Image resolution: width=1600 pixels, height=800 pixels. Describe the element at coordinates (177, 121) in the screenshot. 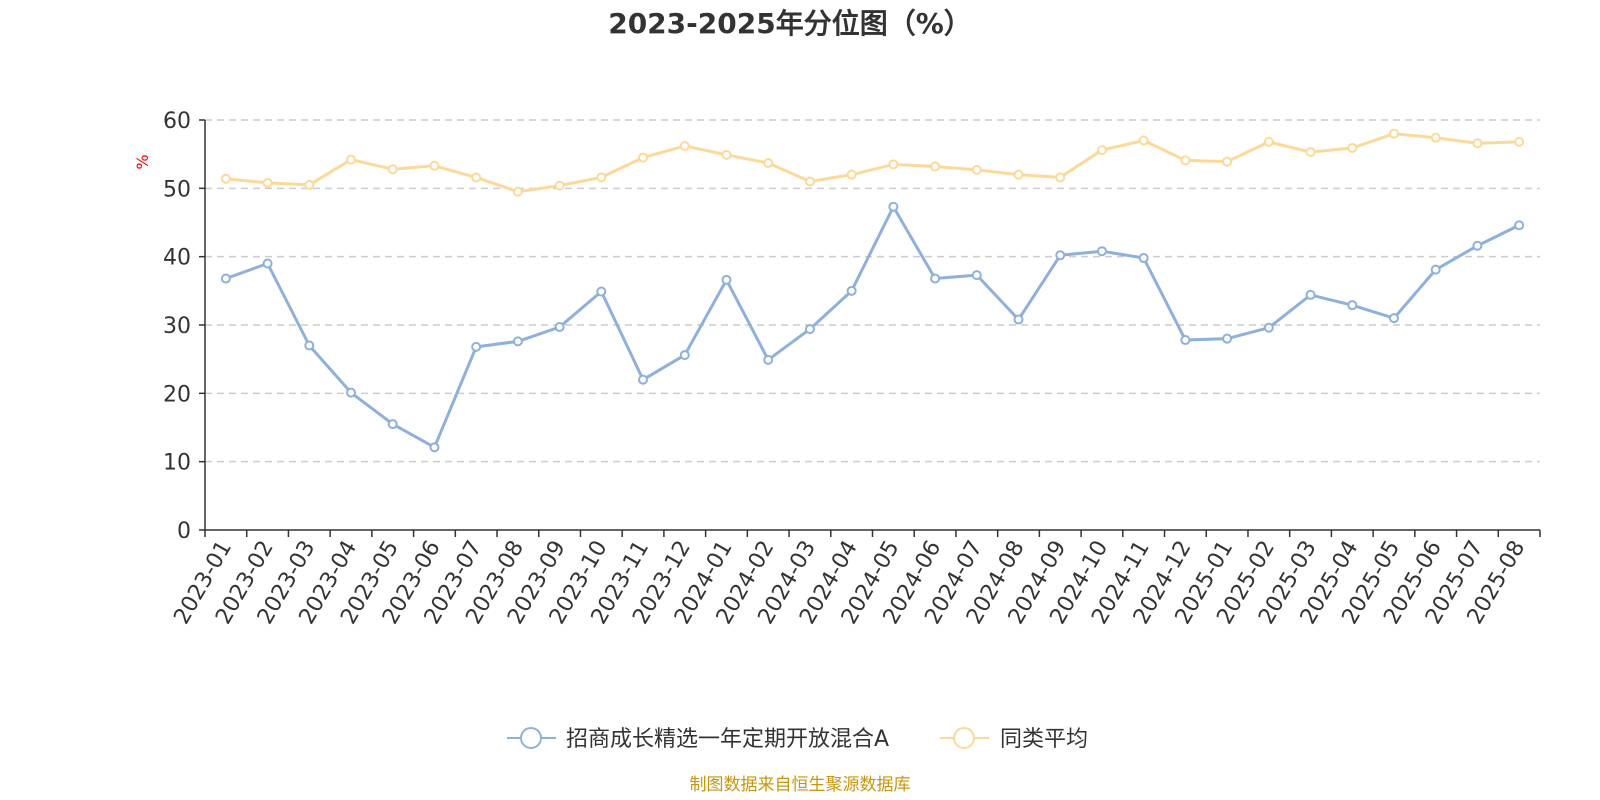

I see `y-tick-label: 60` at that location.